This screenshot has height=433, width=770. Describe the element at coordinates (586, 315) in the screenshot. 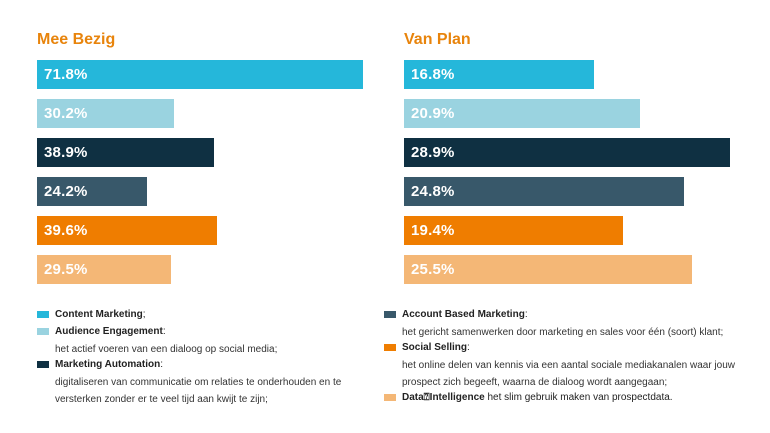

I see `legend-item: Account Based Marketing:` at that location.